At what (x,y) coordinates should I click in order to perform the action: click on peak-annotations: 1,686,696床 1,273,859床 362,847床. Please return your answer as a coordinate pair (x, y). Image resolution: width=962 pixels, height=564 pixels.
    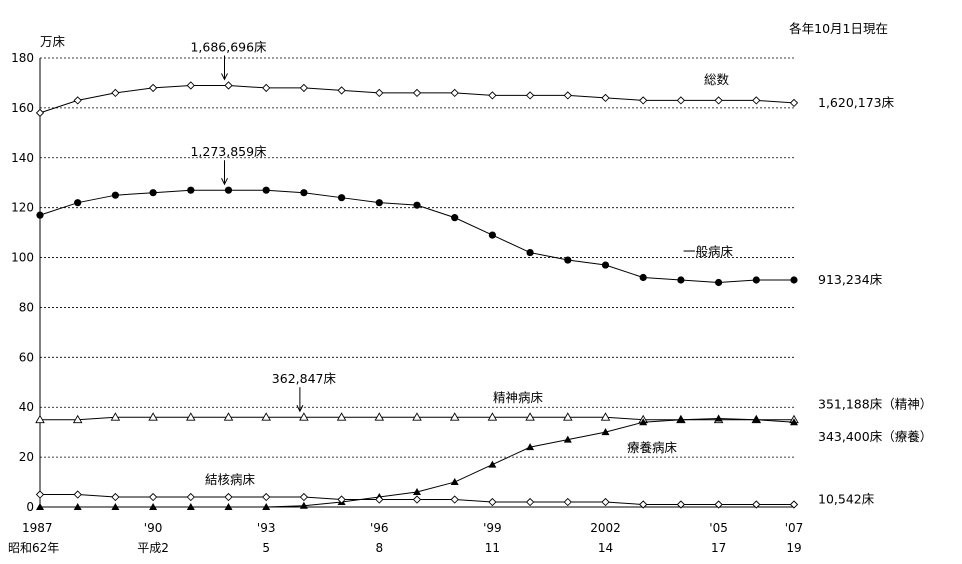
    Looking at the image, I should click on (263, 226).